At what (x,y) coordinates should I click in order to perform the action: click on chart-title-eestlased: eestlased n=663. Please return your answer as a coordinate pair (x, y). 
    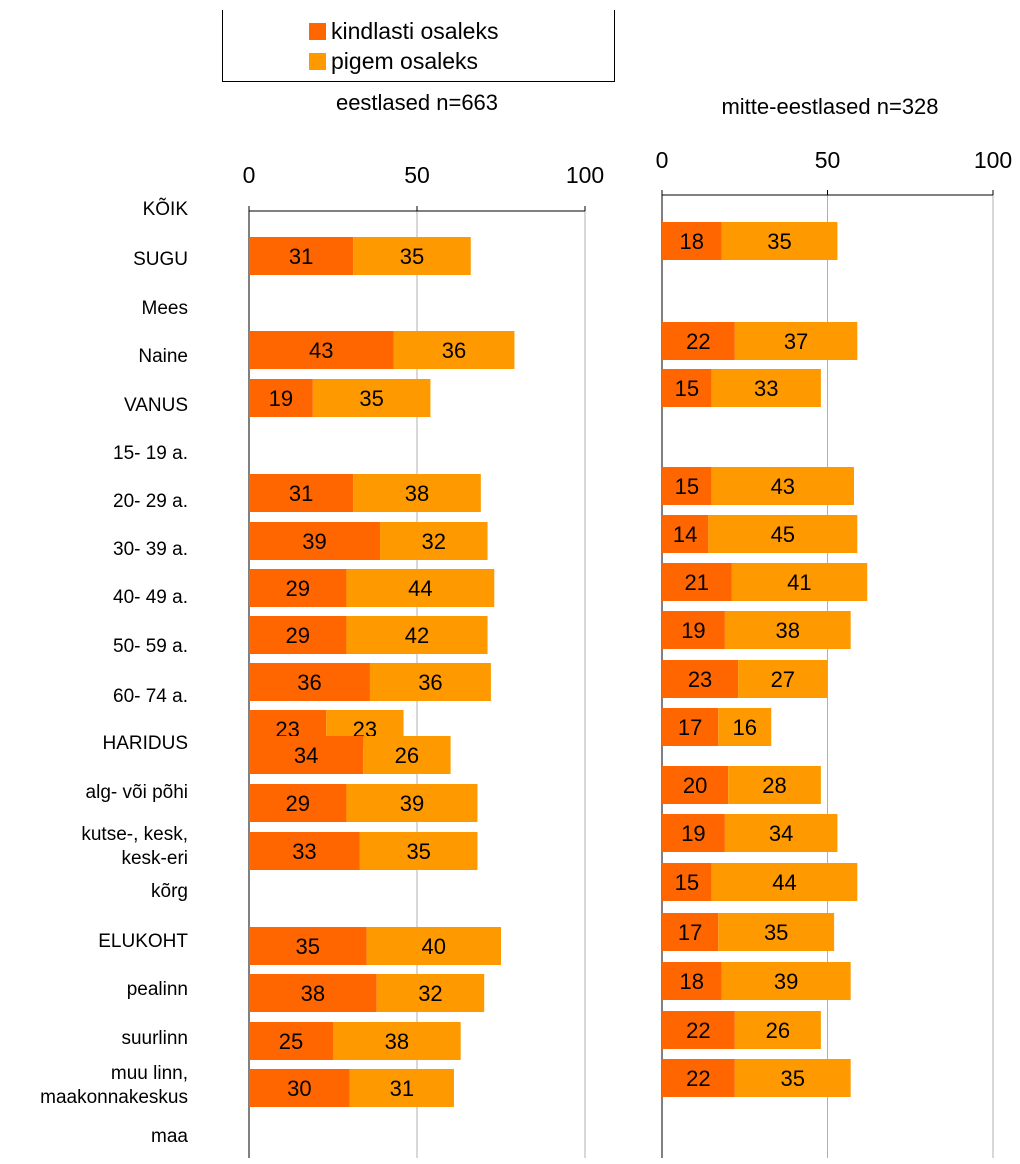
    Looking at the image, I should click on (417, 102).